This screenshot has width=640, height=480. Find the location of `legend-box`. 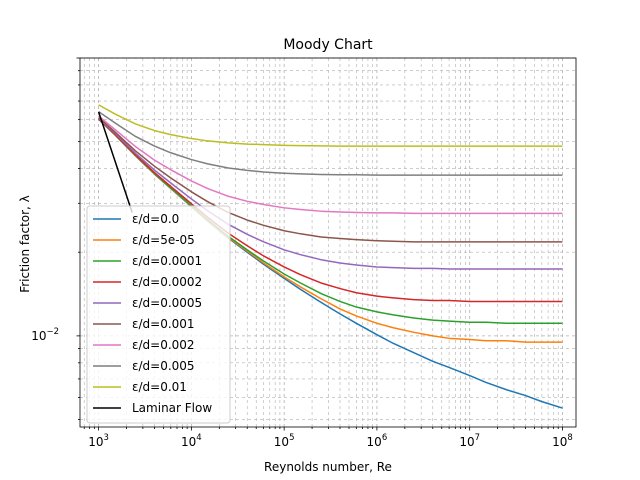

legend-box is located at coordinates (158, 314).